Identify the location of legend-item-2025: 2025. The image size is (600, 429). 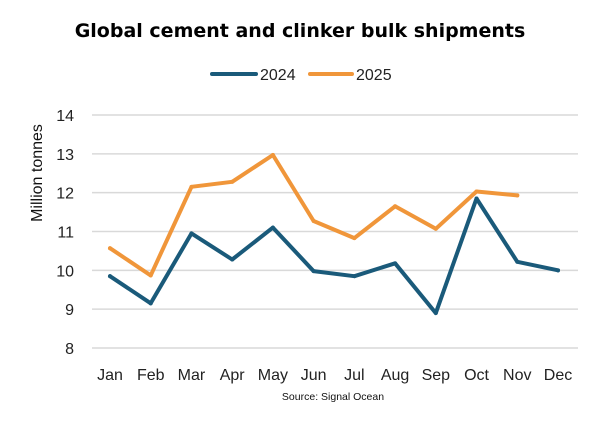
(350, 75).